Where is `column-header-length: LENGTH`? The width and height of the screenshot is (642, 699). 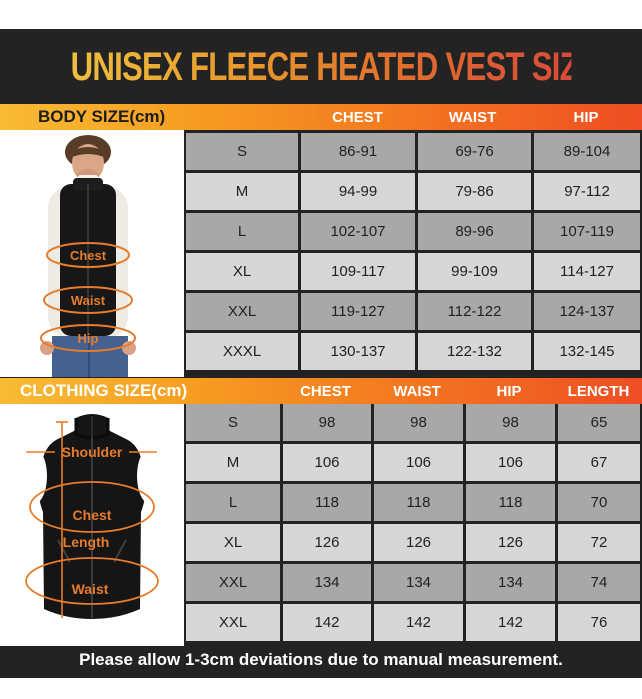 column-header-length: LENGTH is located at coordinates (598, 391).